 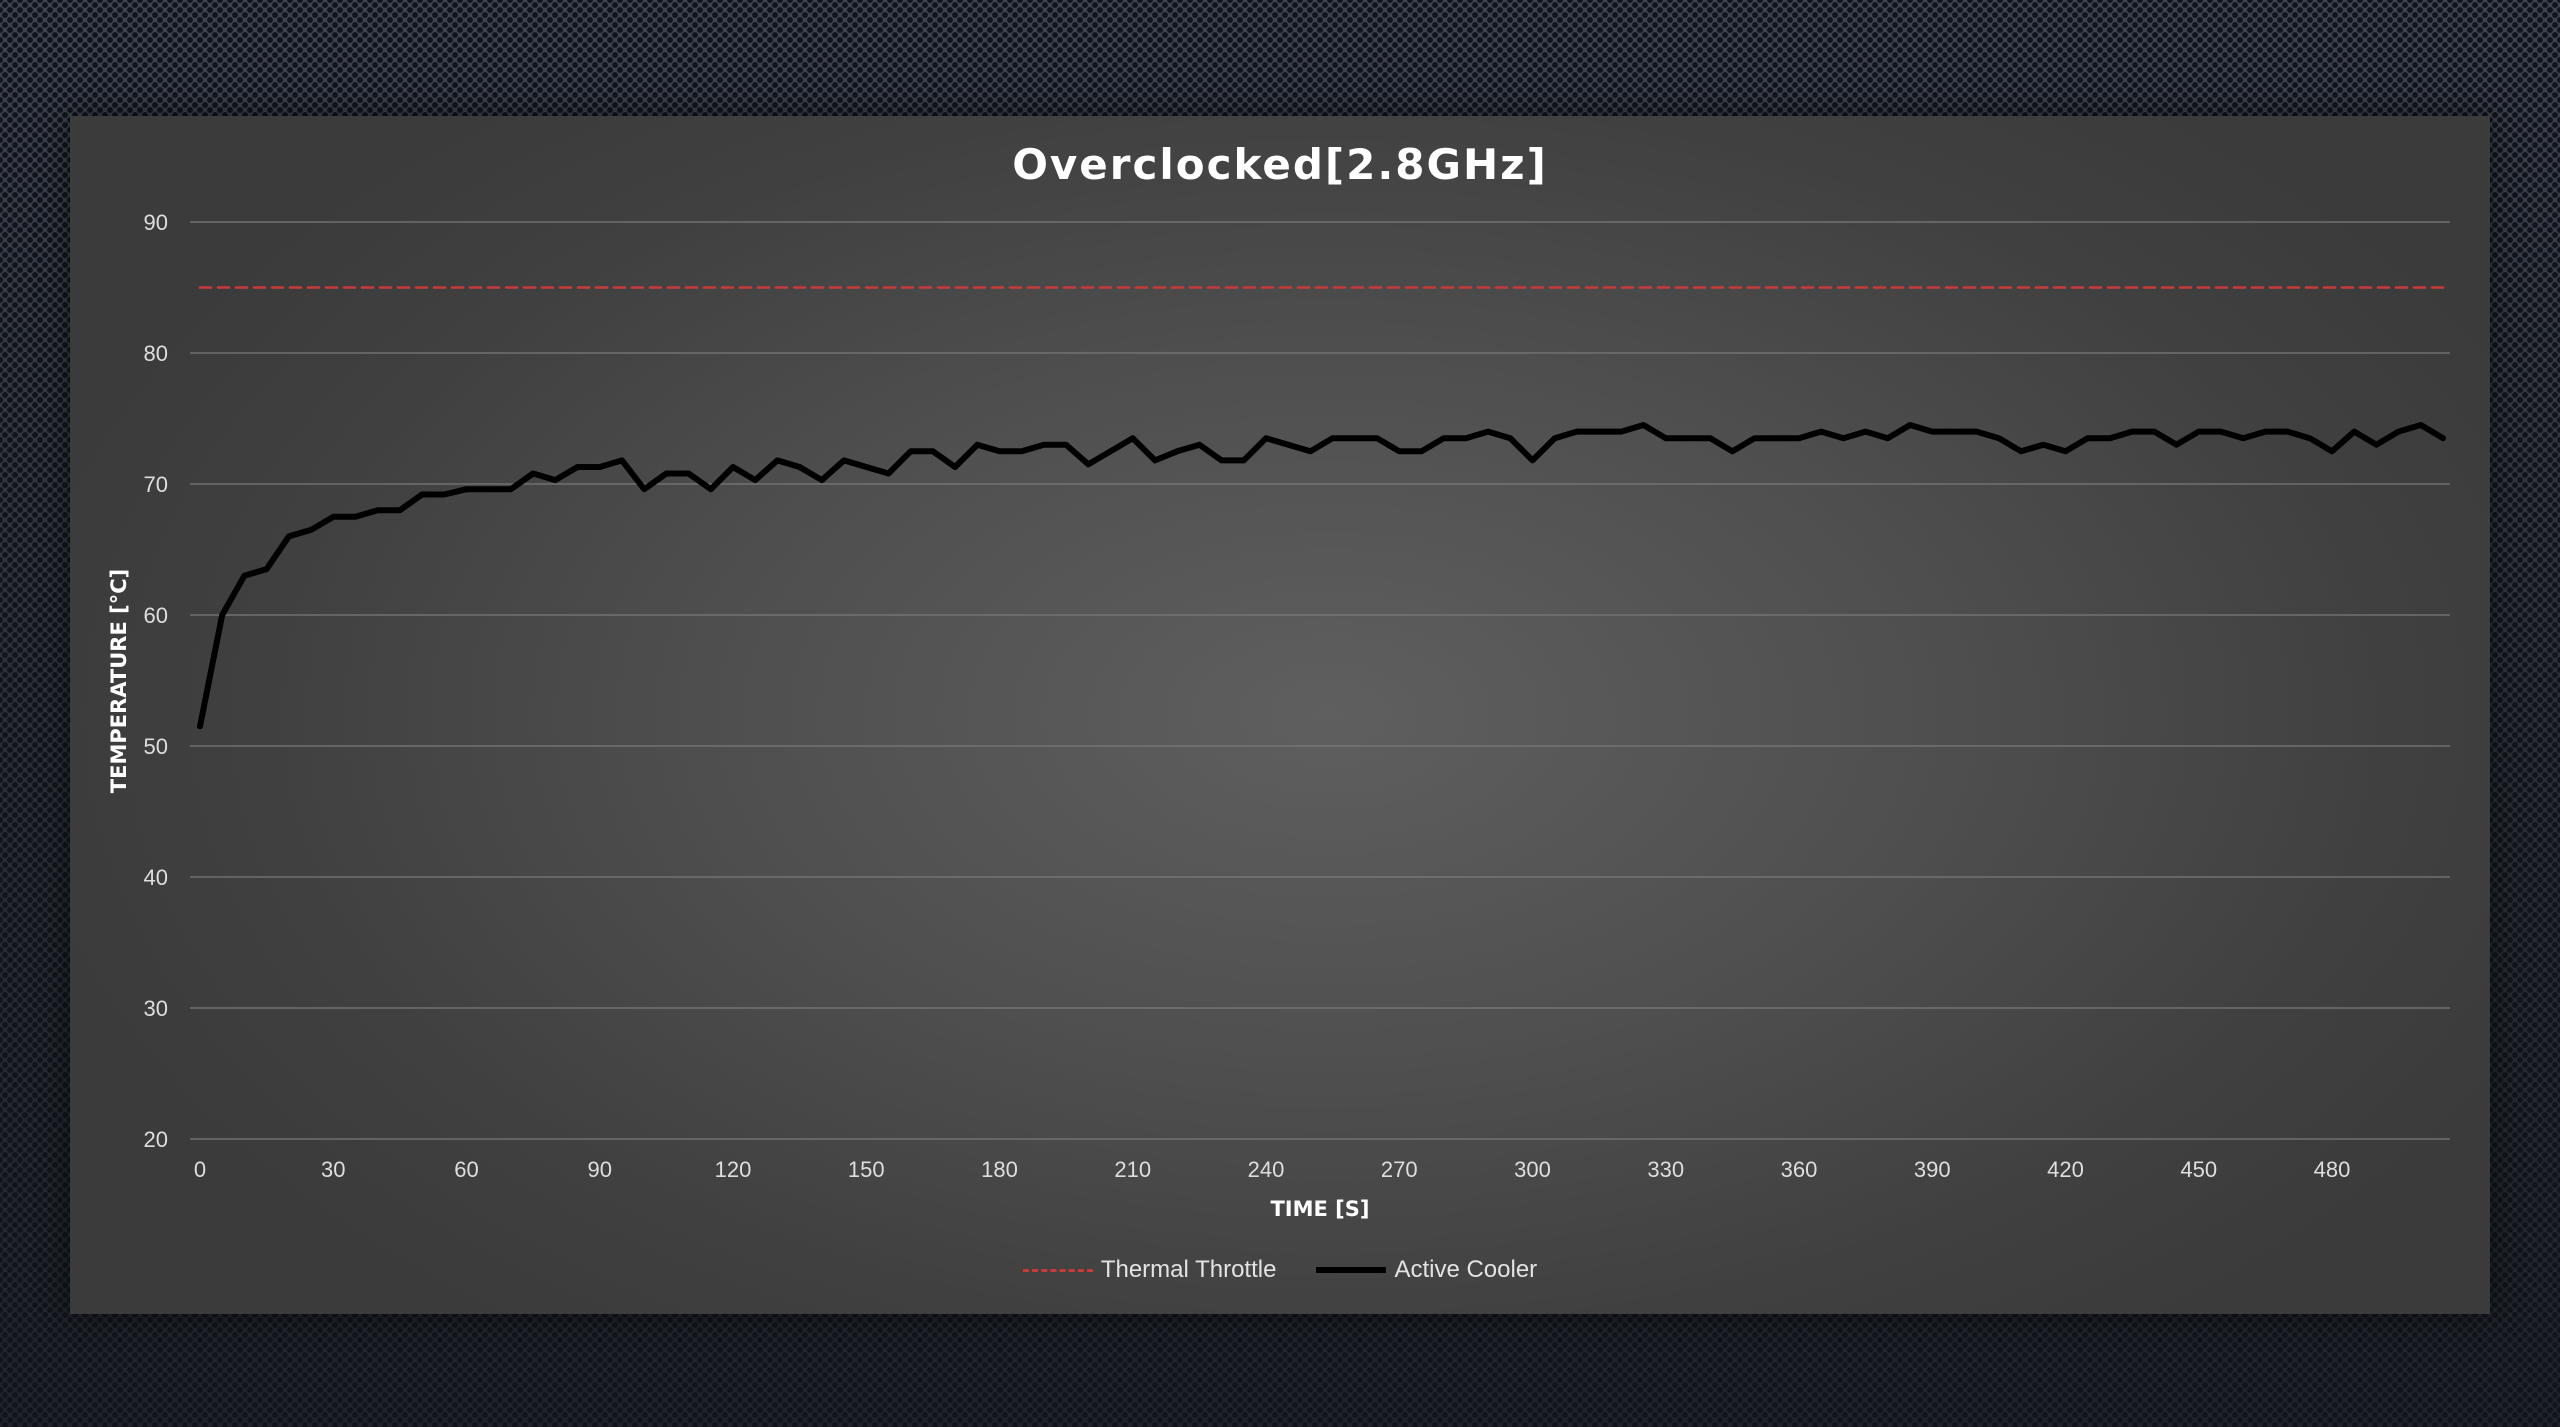 What do you see at coordinates (1466, 1269) in the screenshot?
I see `legend-label: Active Cooler` at bounding box center [1466, 1269].